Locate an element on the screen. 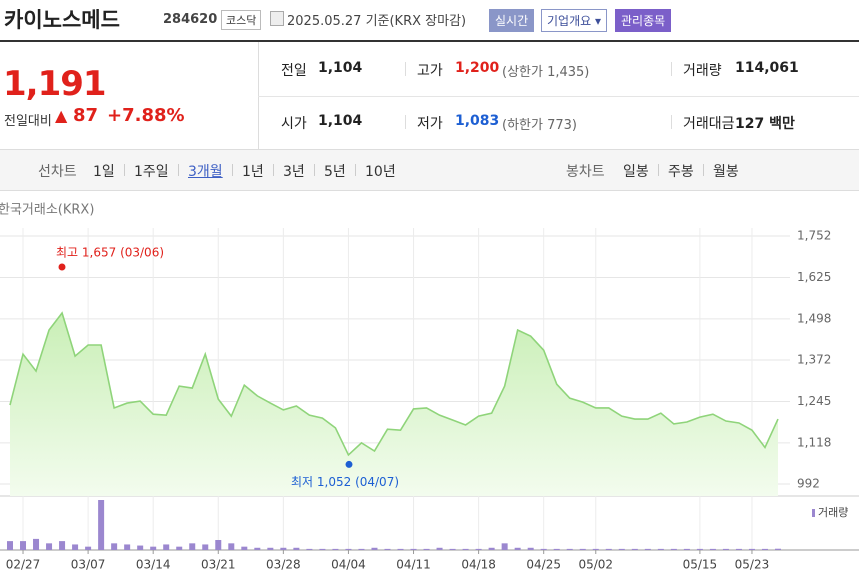 This screenshot has height=587, width=859. period-tab: 5년 is located at coordinates (335, 172).